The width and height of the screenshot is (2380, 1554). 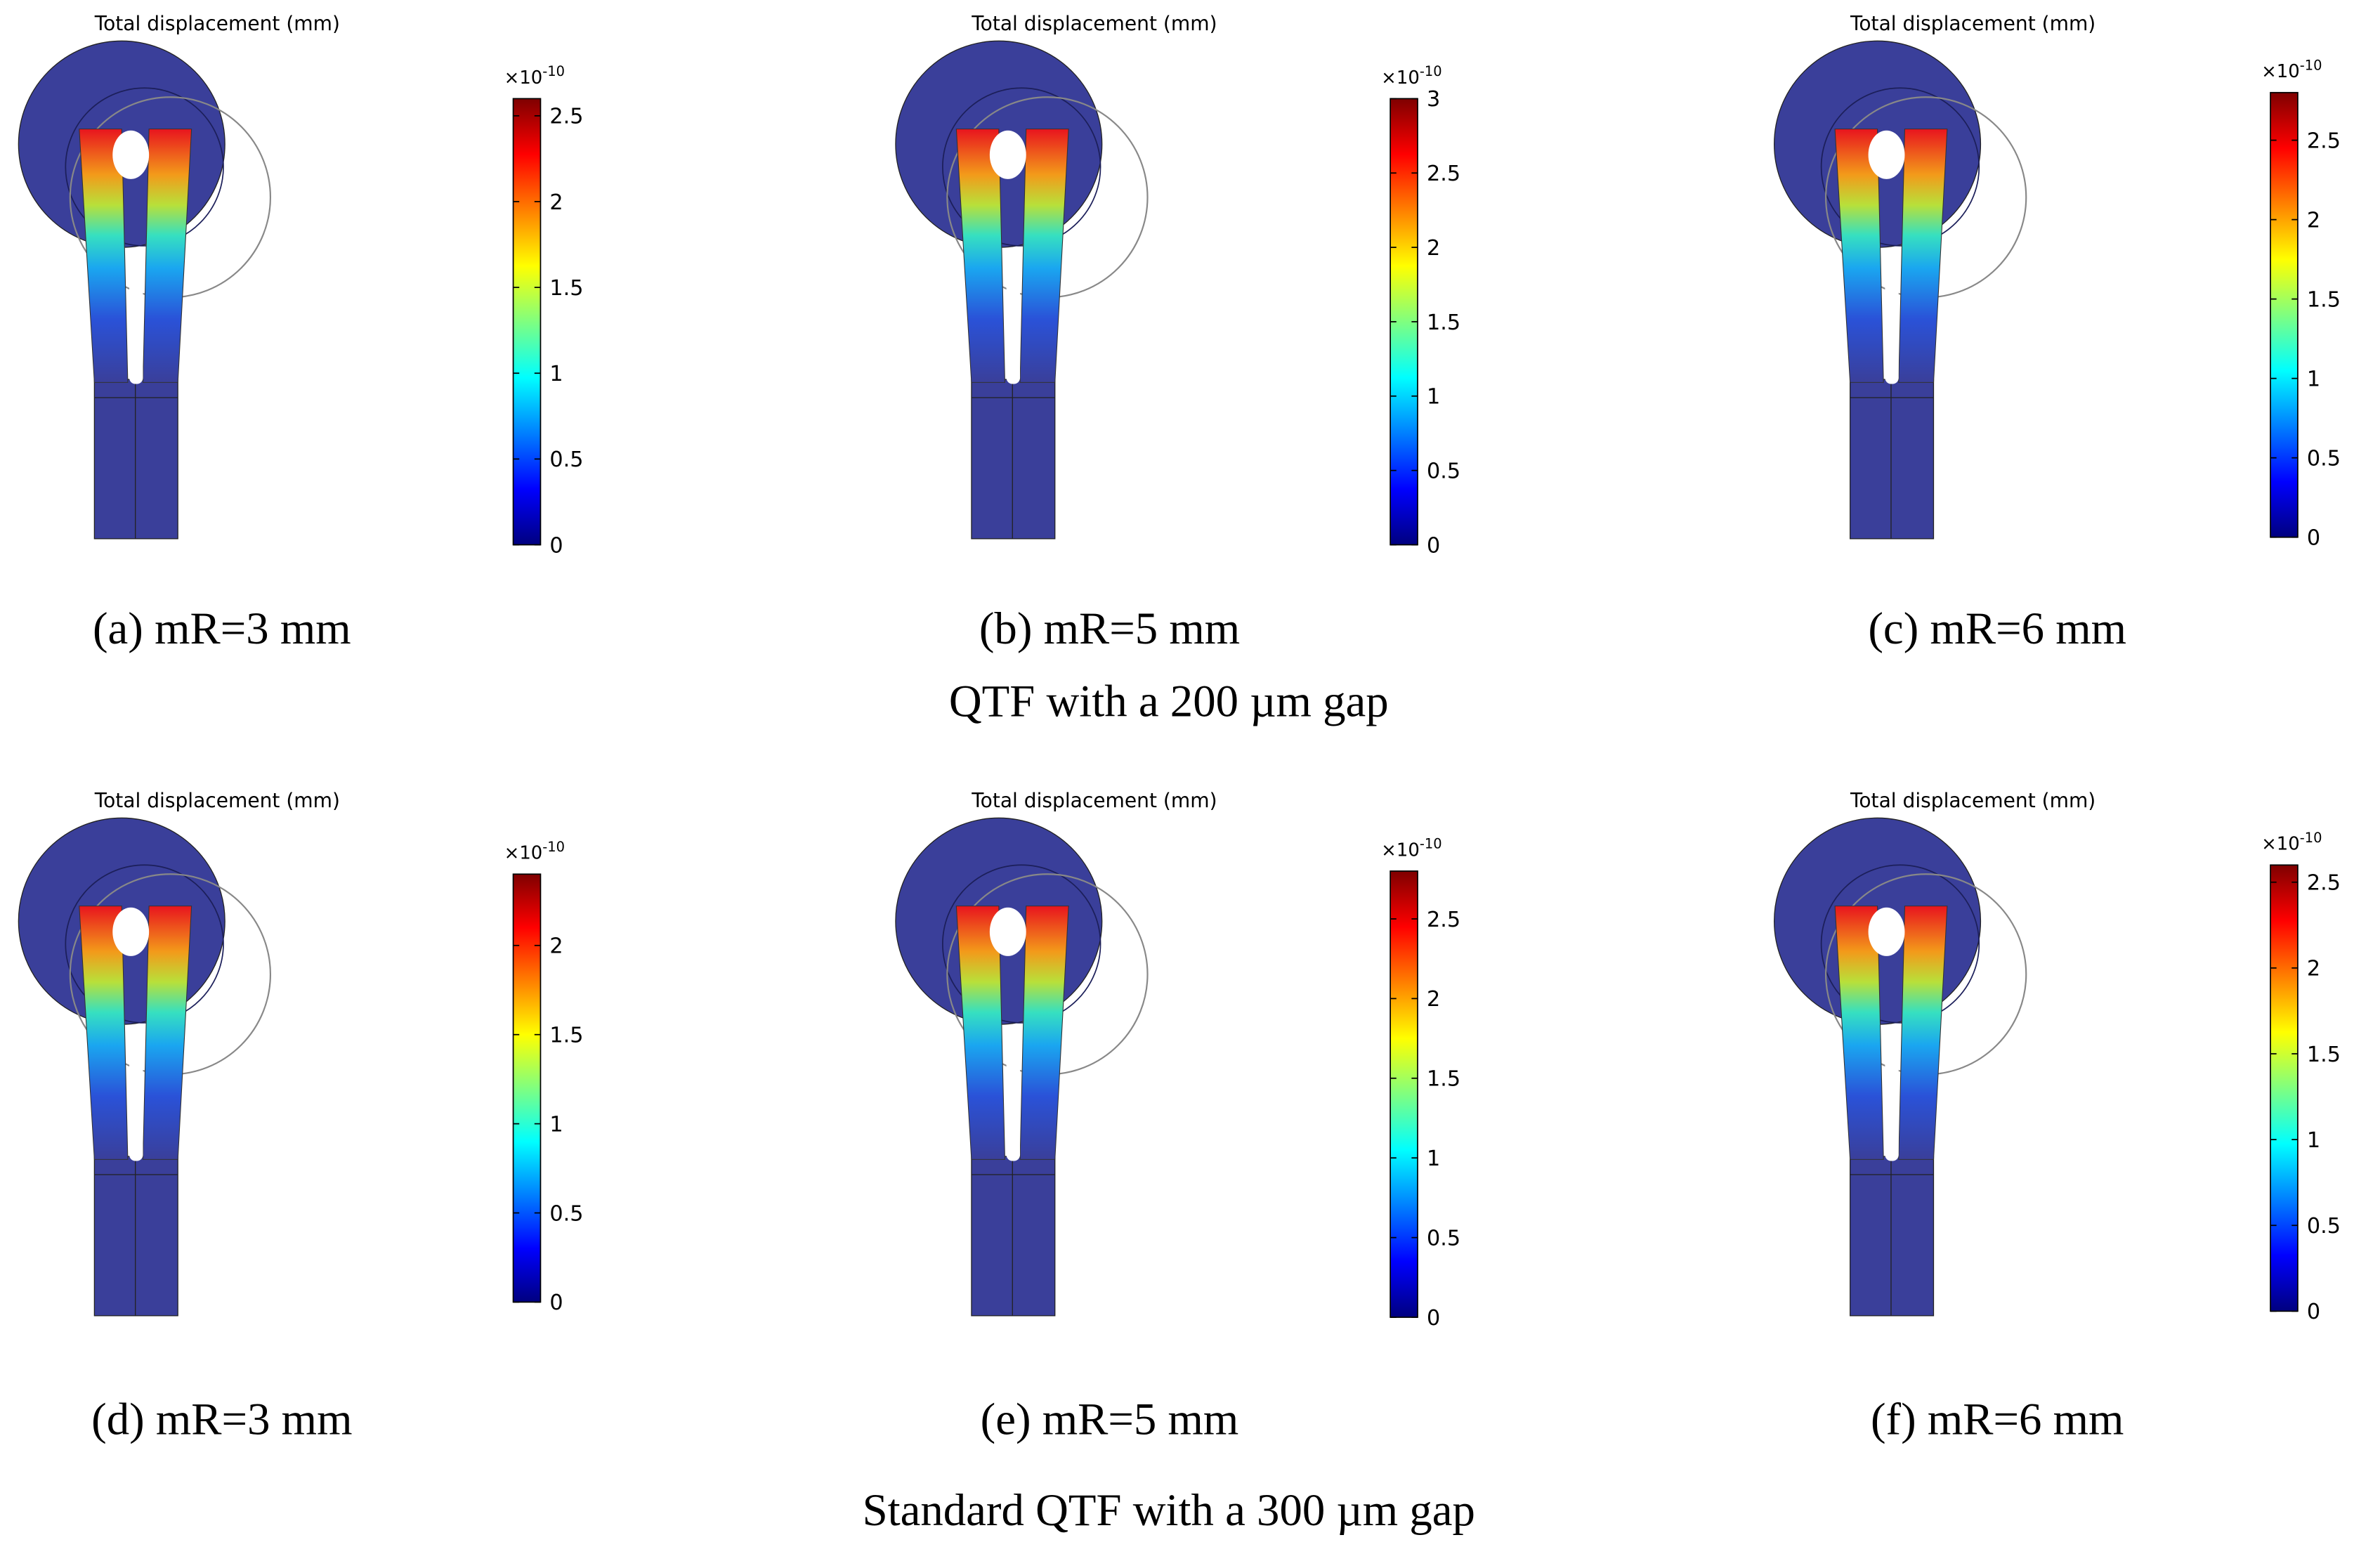 What do you see at coordinates (1997, 1419) in the screenshot?
I see `panel-caption: (f) mR=6 mm` at bounding box center [1997, 1419].